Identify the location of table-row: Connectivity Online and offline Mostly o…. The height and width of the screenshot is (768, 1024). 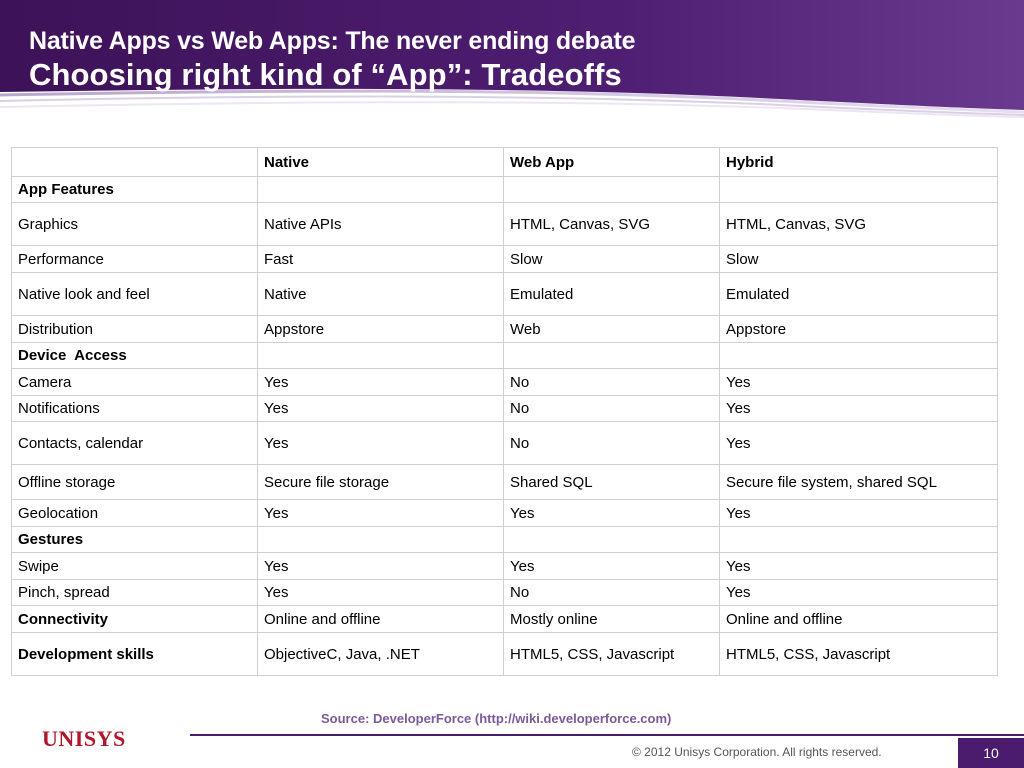
(504, 619).